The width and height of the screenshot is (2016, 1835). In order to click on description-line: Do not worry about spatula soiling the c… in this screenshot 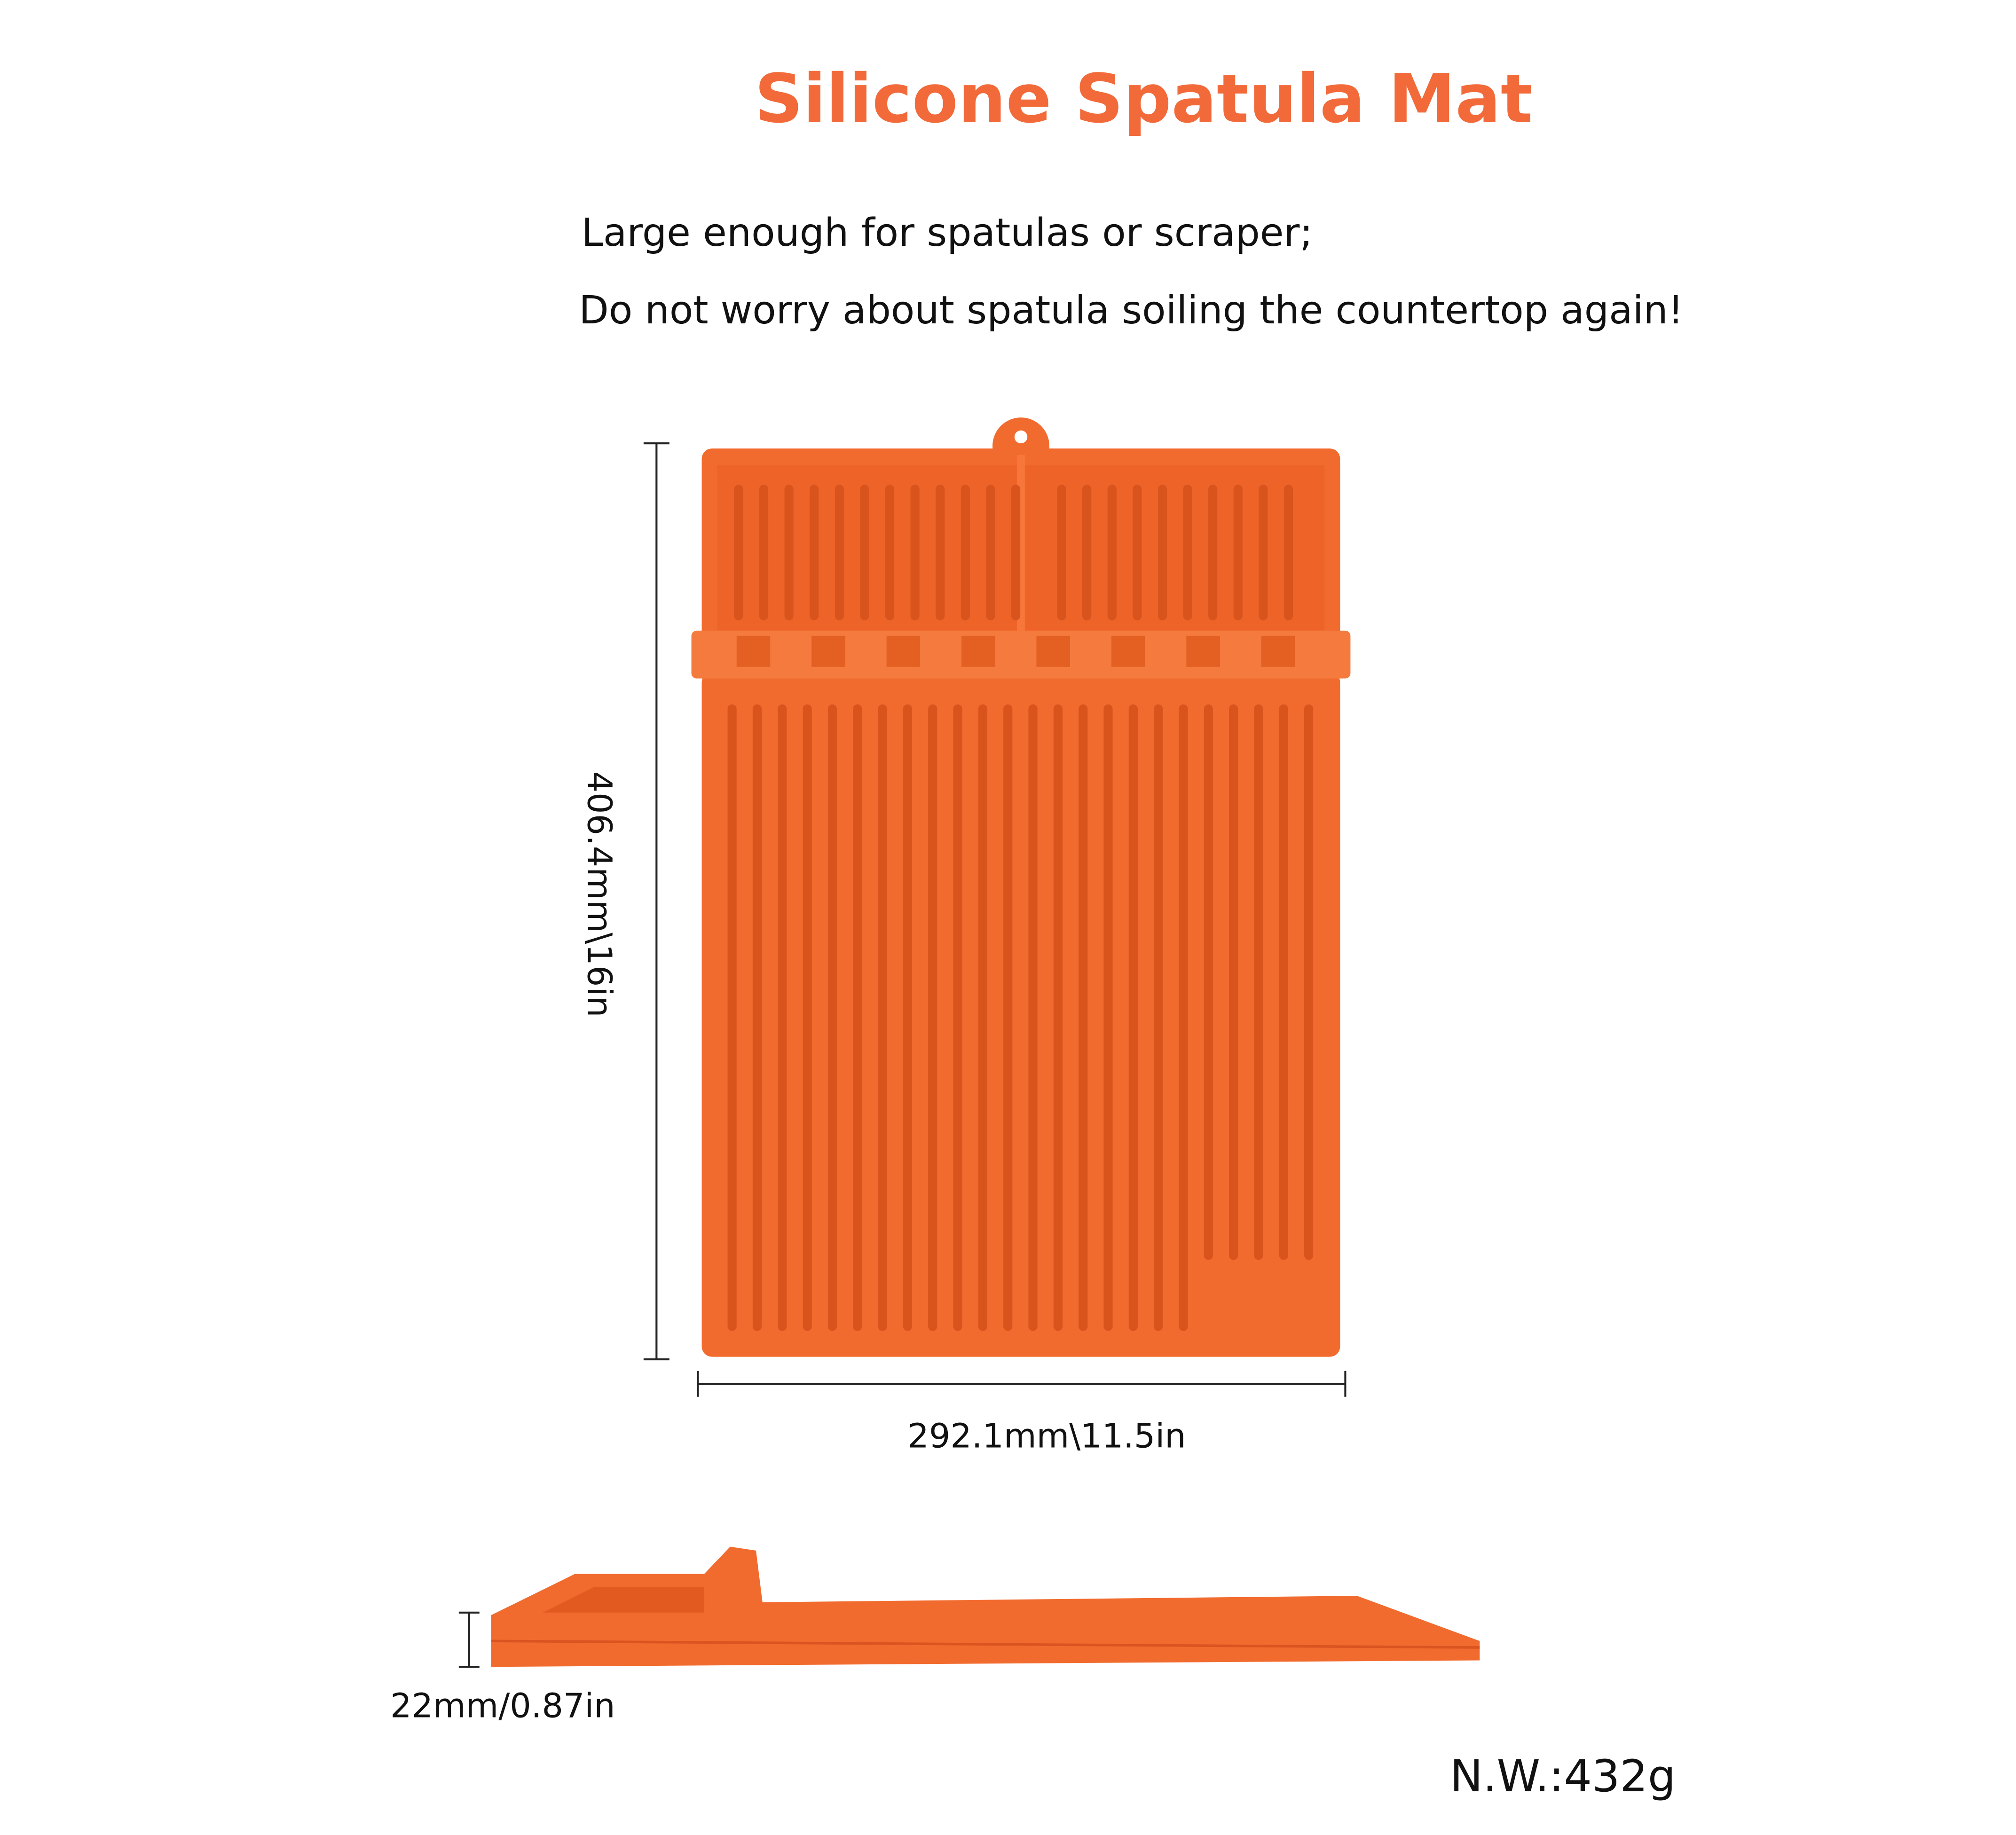, I will do `click(1131, 310)`.